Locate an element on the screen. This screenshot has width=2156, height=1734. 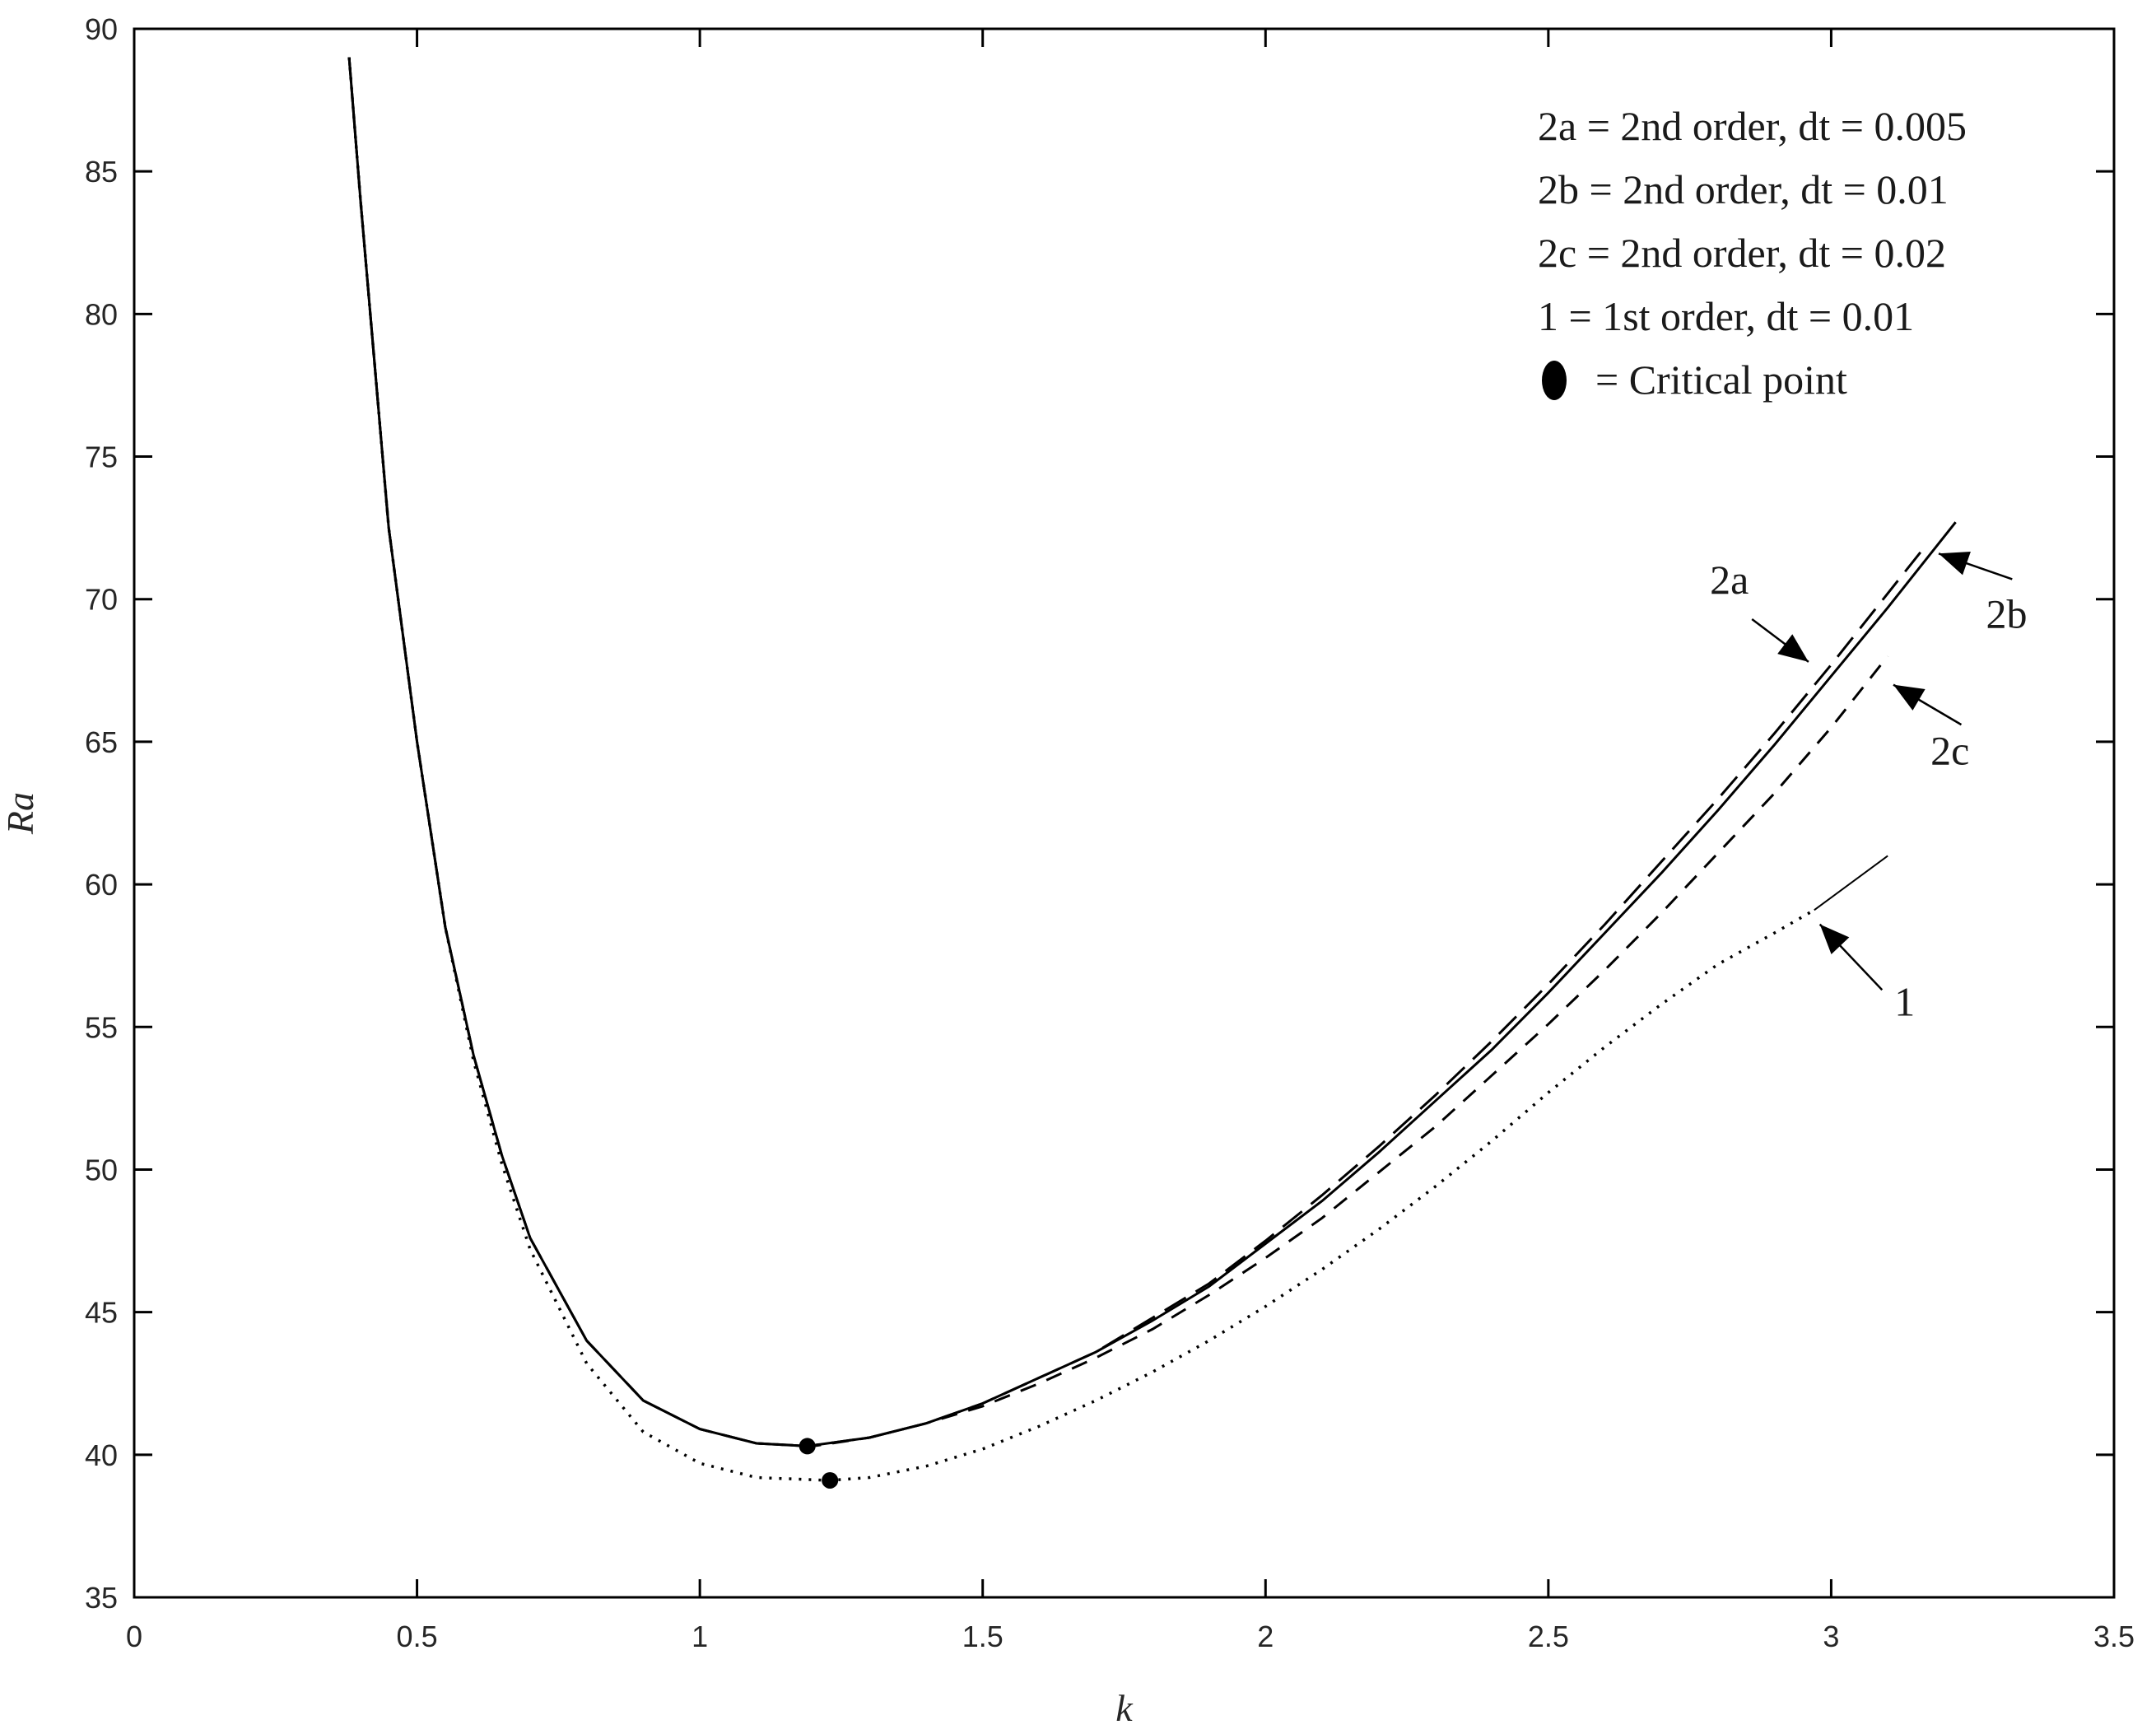
y-tick-label: 75 is located at coordinates (101, 457).